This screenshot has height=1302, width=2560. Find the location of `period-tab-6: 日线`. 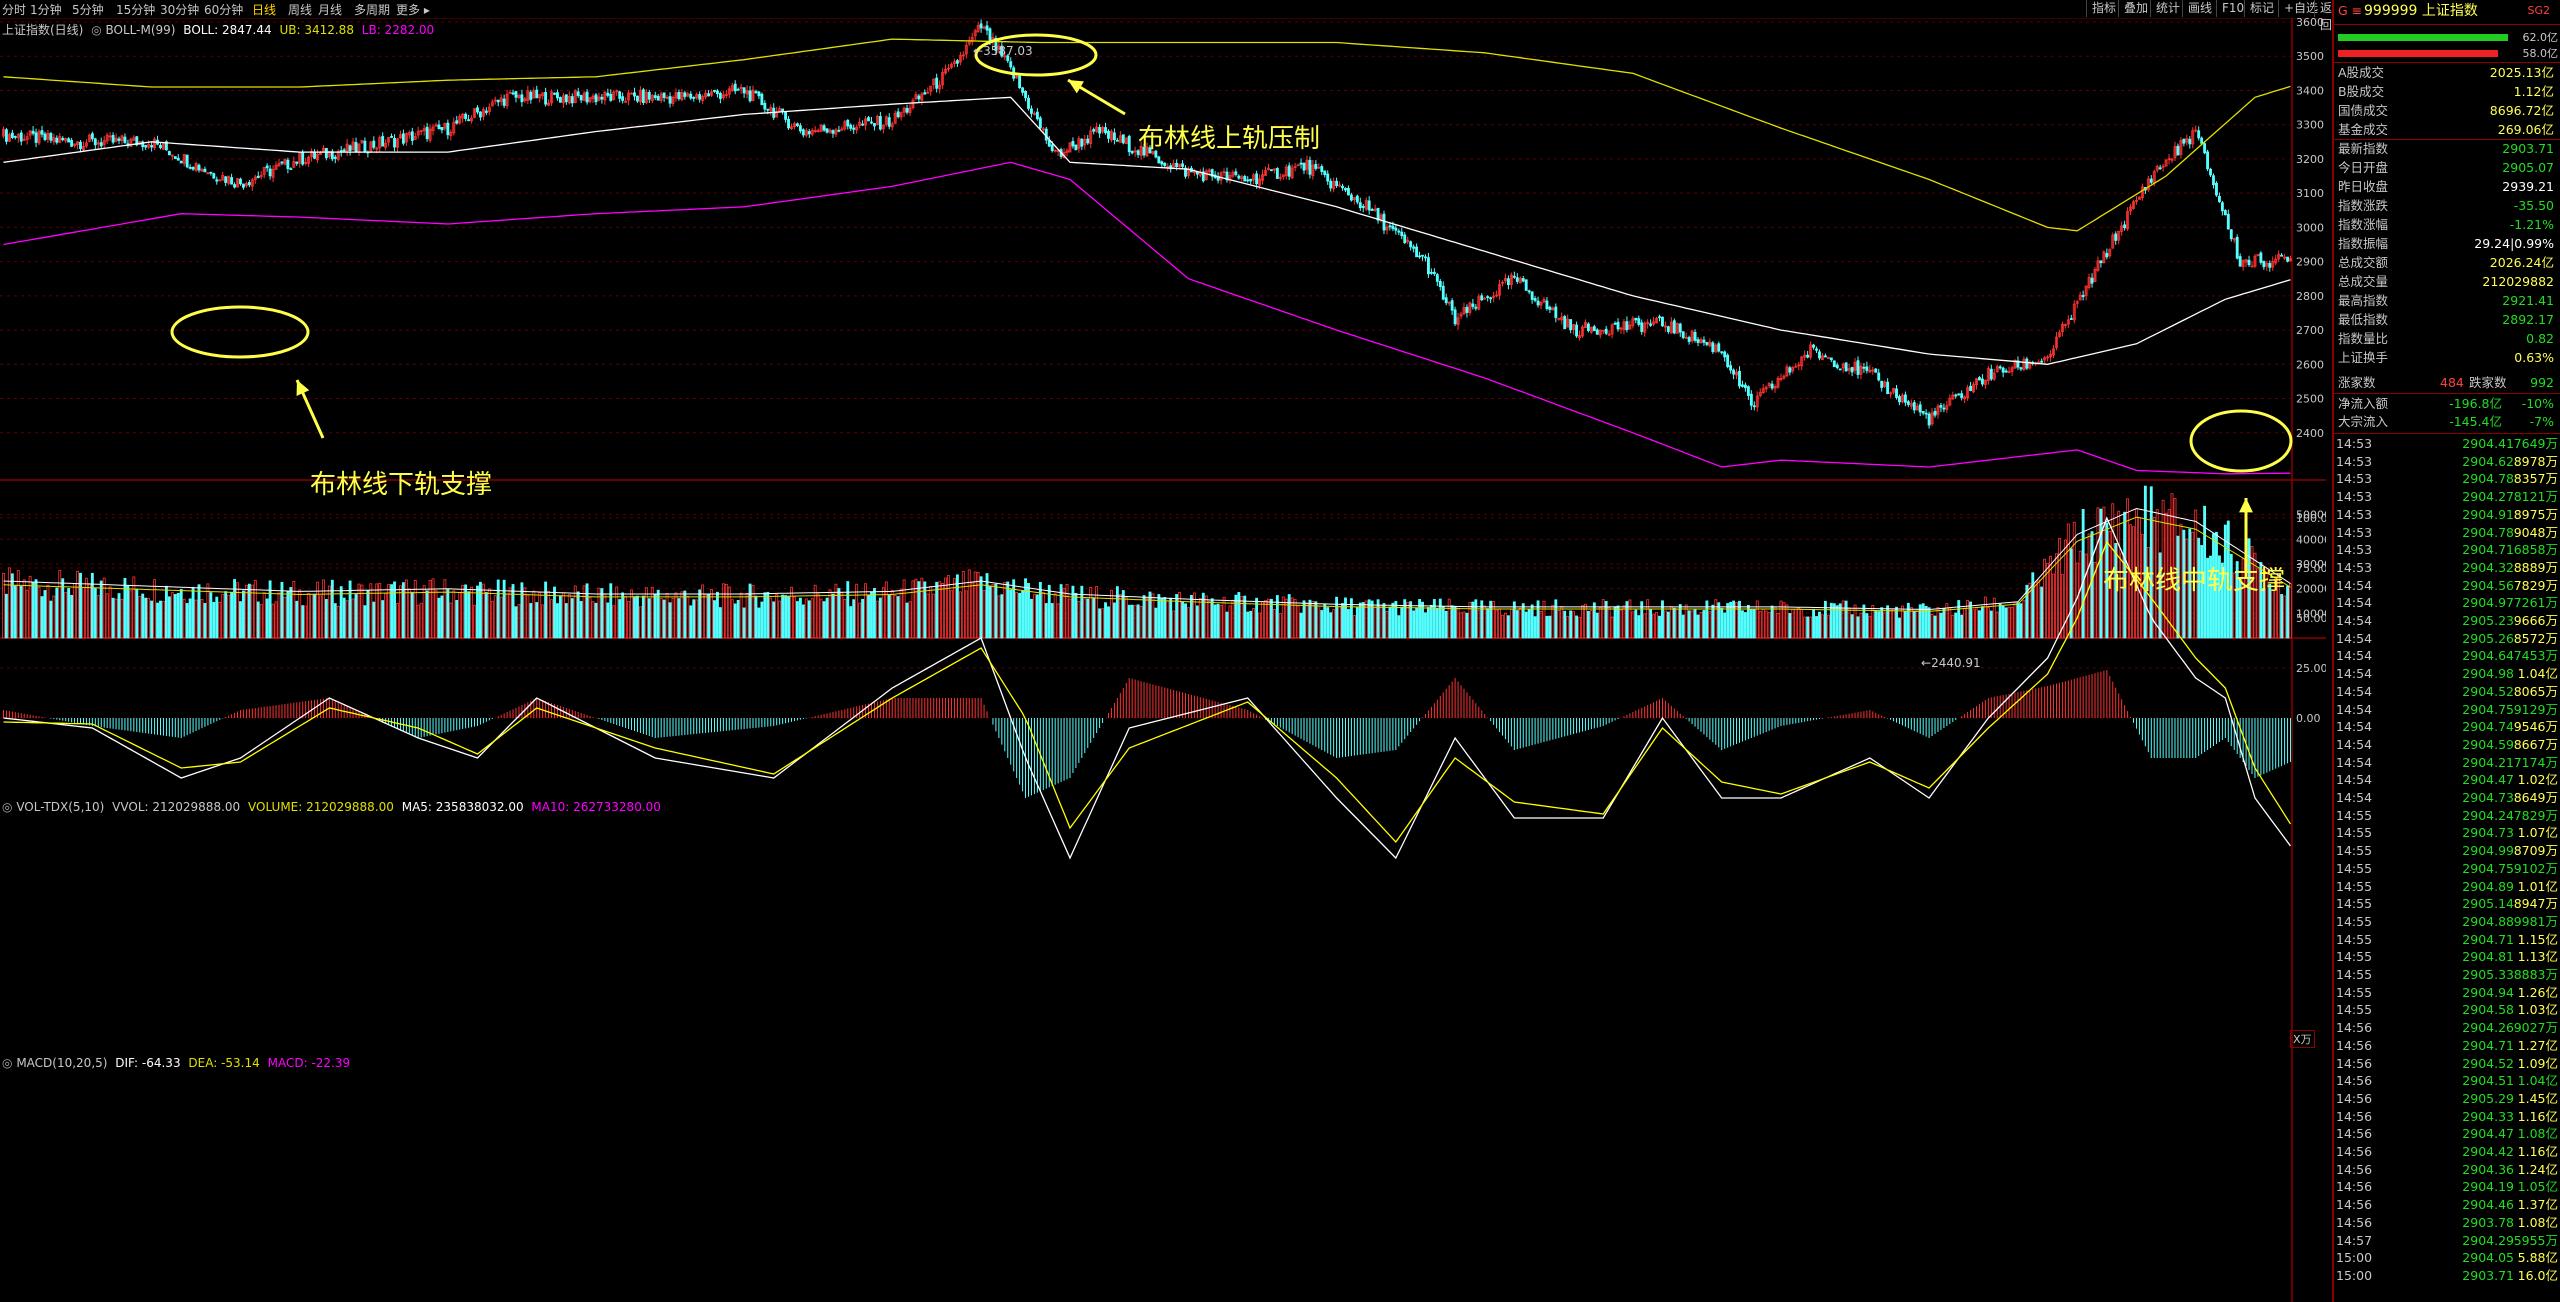

period-tab-6: 日线 is located at coordinates (264, 10).